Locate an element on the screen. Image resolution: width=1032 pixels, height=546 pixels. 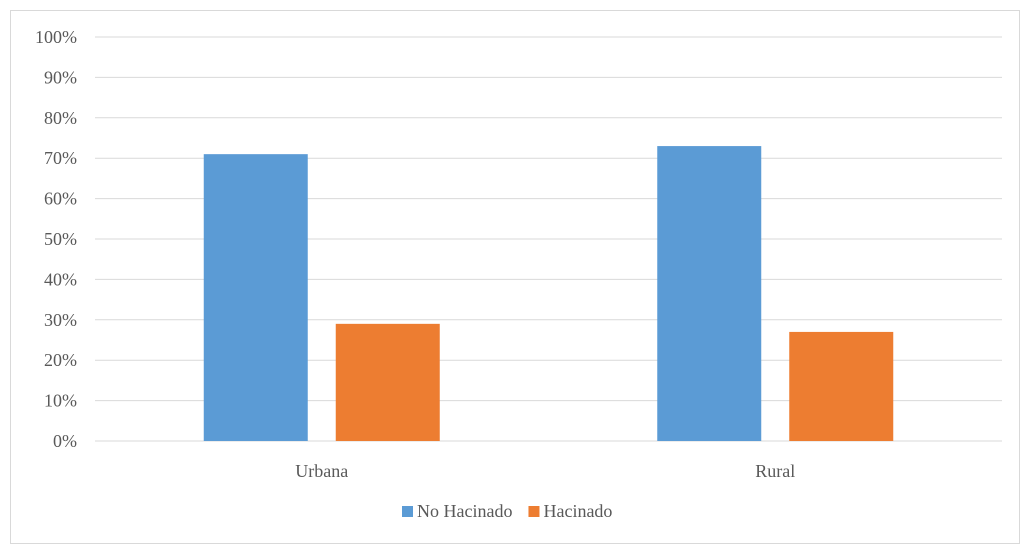
x-category-label: Urbana is located at coordinates (321, 471).